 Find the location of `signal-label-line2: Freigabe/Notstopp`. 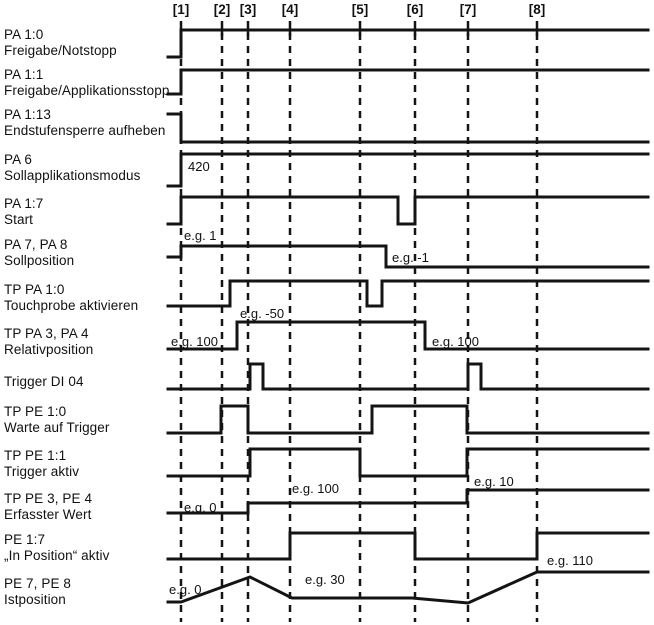

signal-label-line2: Freigabe/Notstopp is located at coordinates (60, 50).